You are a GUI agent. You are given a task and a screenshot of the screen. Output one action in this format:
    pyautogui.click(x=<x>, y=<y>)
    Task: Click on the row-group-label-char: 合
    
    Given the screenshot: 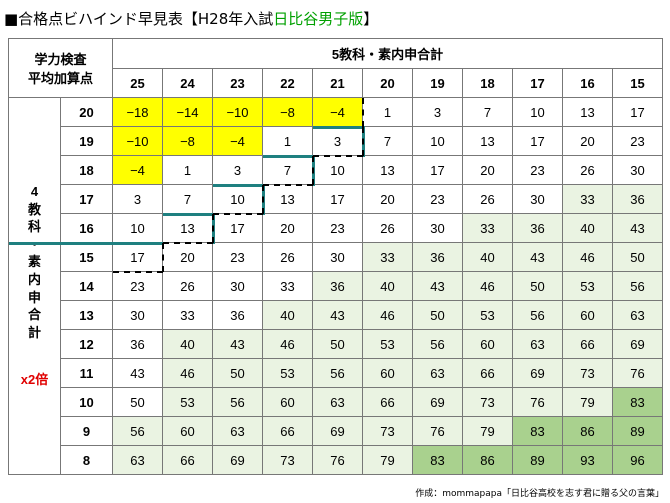 What is the action you would take?
    pyautogui.click(x=34, y=315)
    